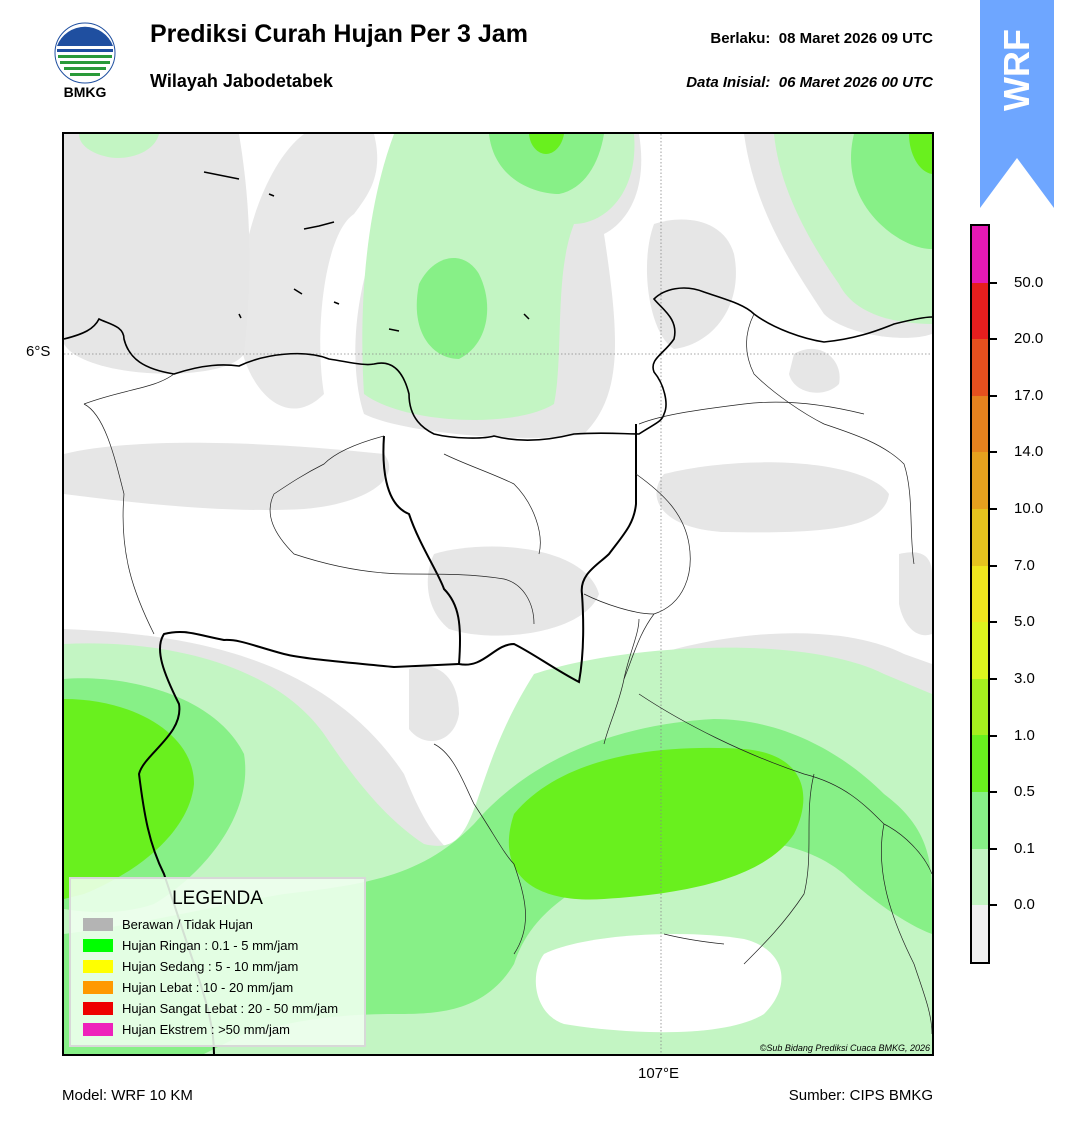  I want to click on province-border, so click(510, 554).